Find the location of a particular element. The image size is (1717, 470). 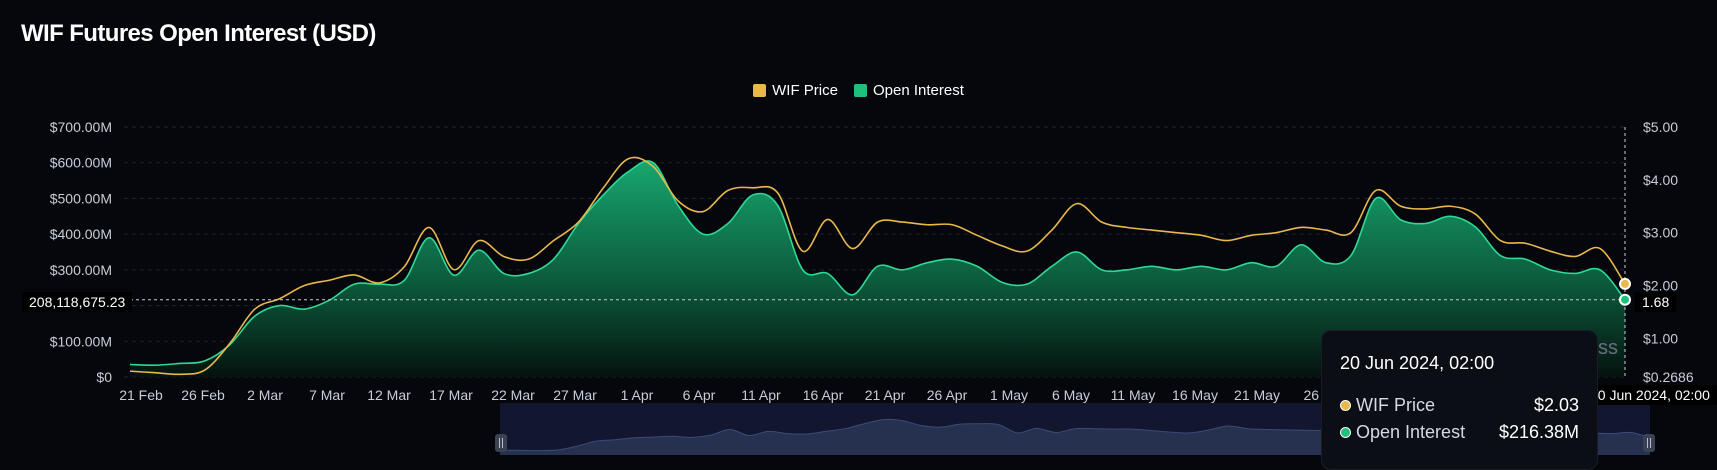

y-left-tick-label: $0 is located at coordinates (104, 377).